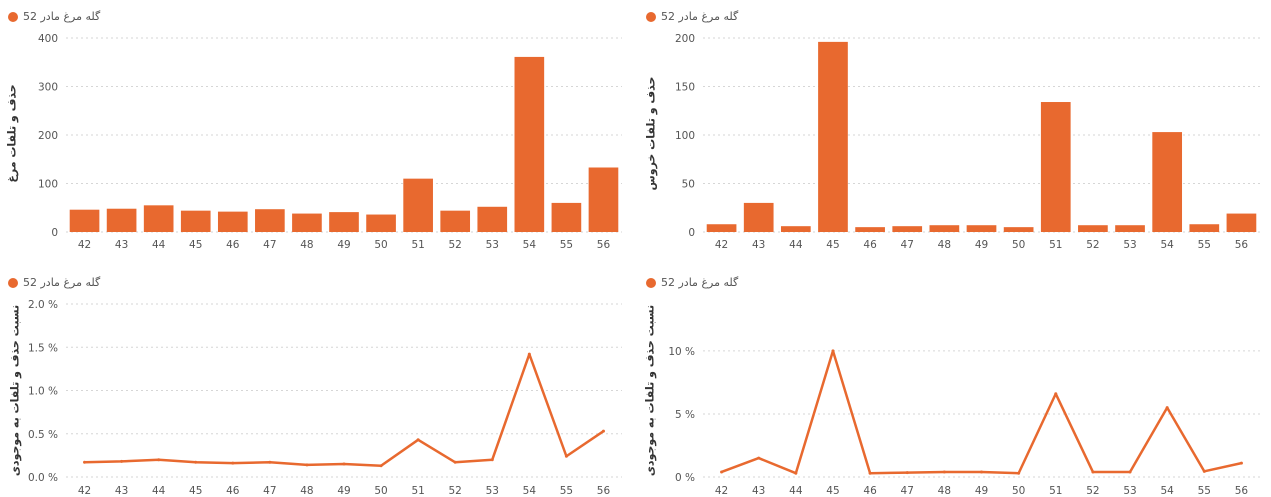 The height and width of the screenshot is (497, 1271). What do you see at coordinates (43, 435) in the screenshot?
I see `y-tick-label: 0.5 %` at bounding box center [43, 435].